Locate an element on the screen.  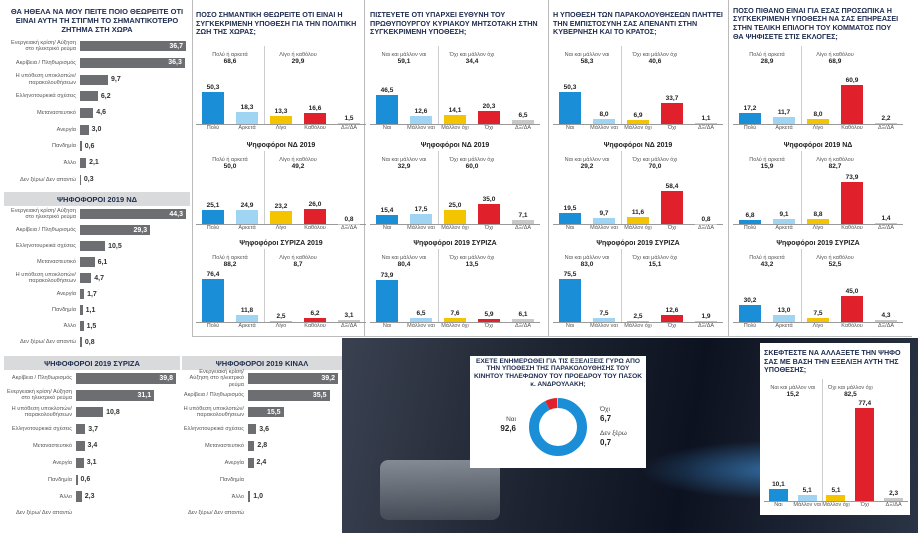
value-label: 24,9 is located at coordinates (247, 205).